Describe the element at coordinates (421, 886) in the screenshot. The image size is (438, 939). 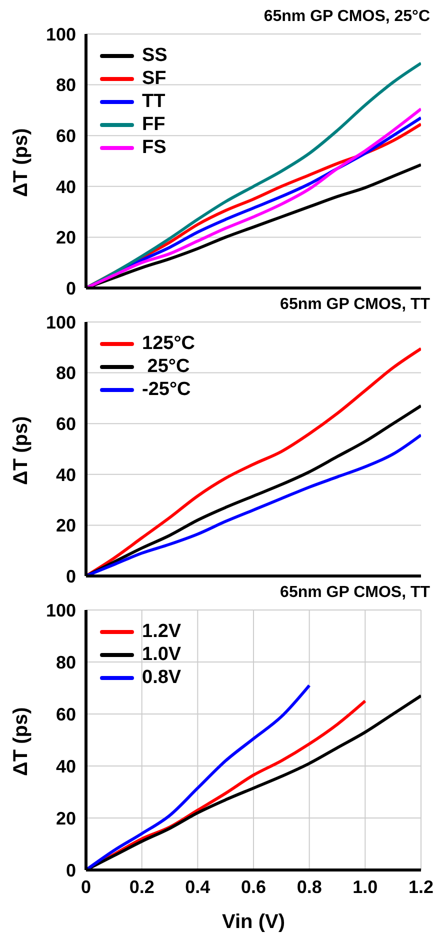
I see `x-tick-label: 1.2` at that location.